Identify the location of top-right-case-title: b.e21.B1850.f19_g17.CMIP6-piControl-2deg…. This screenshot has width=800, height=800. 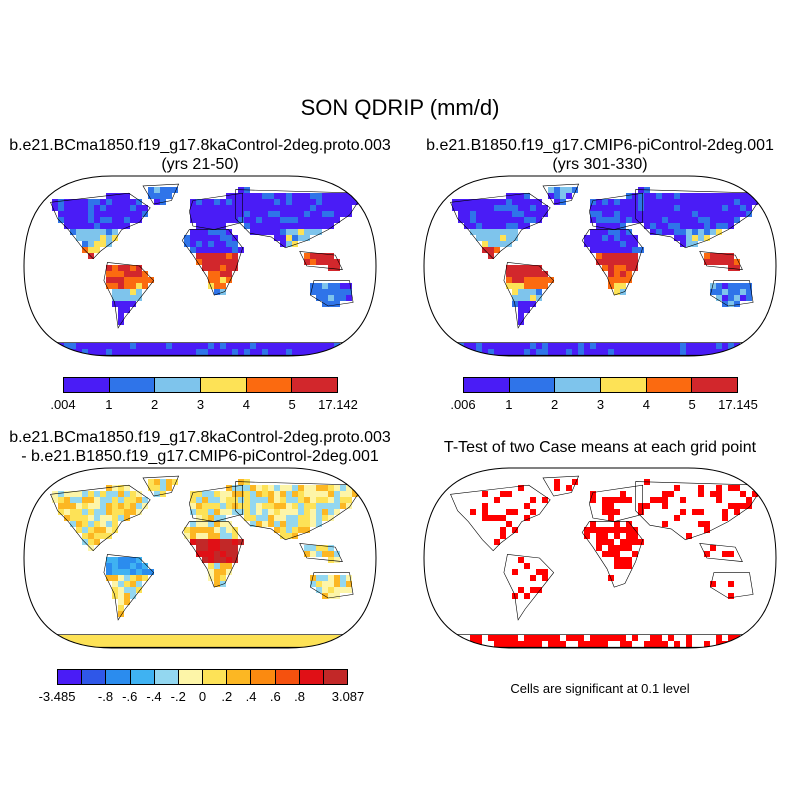
(600, 145).